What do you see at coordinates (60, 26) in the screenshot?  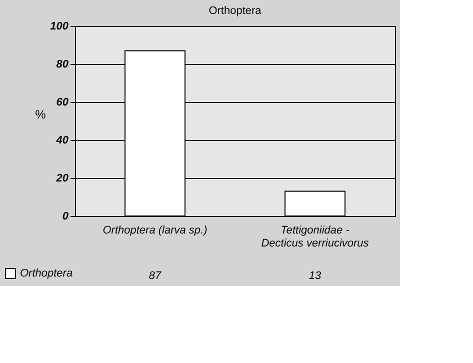 I see `y-tick-label: 100` at bounding box center [60, 26].